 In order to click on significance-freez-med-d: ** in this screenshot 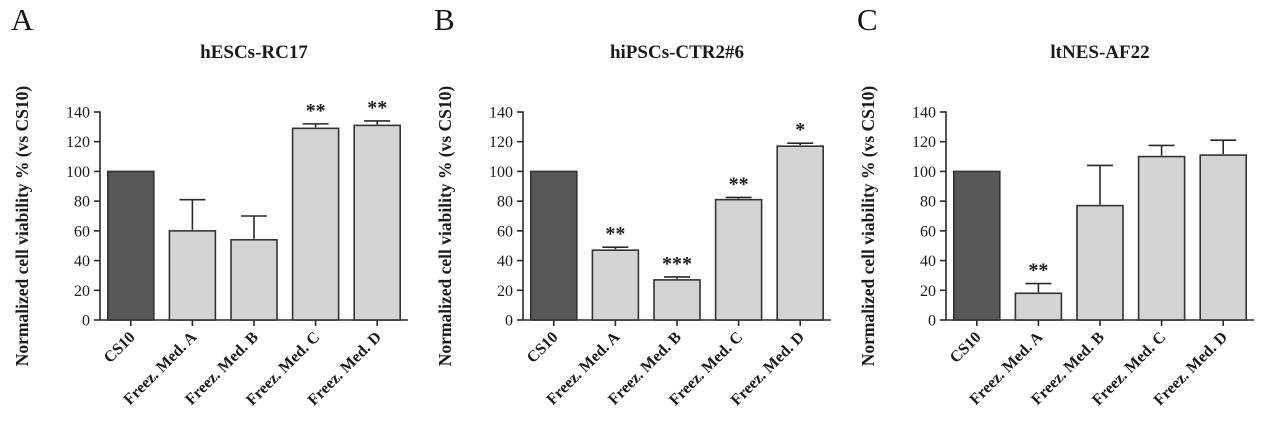, I will do `click(377, 108)`.